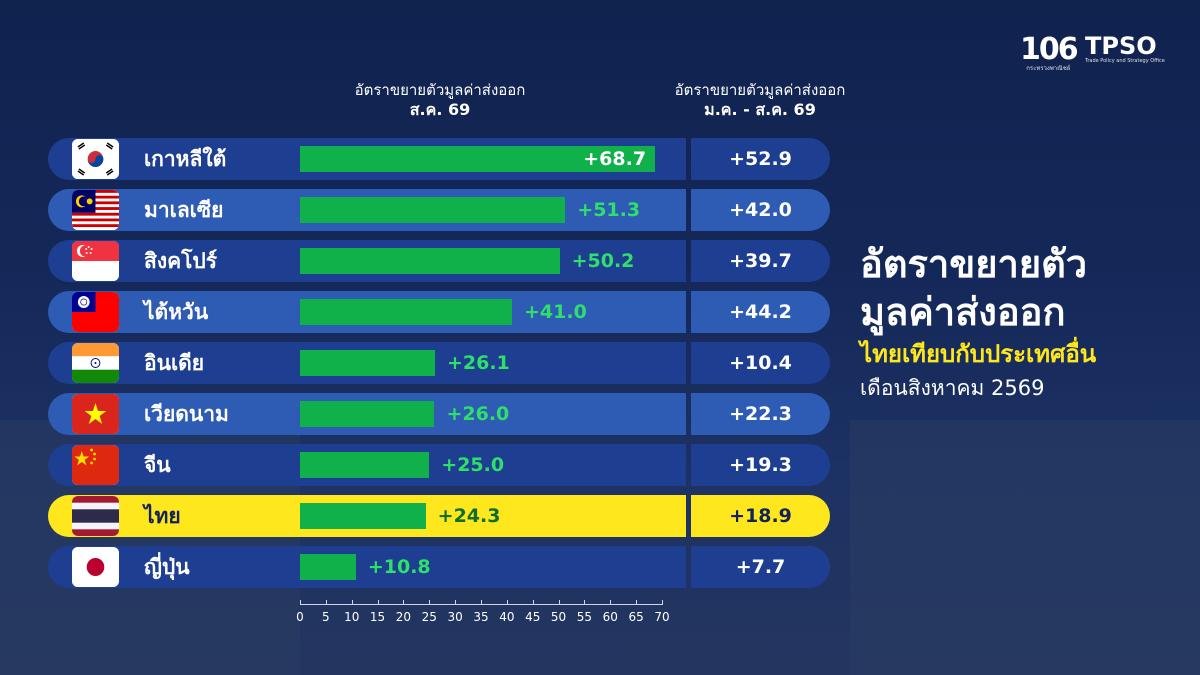 This screenshot has height=675, width=1200. I want to click on row-monthly-cell: เกาหลีใต้ +68.7, so click(367, 159).